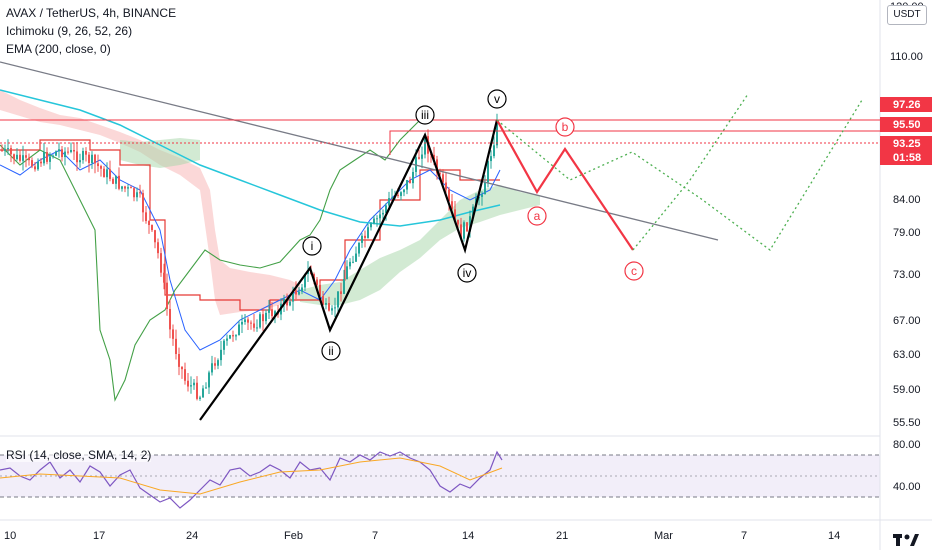 The image size is (932, 550). I want to click on svg-text: c, so click(634, 271).